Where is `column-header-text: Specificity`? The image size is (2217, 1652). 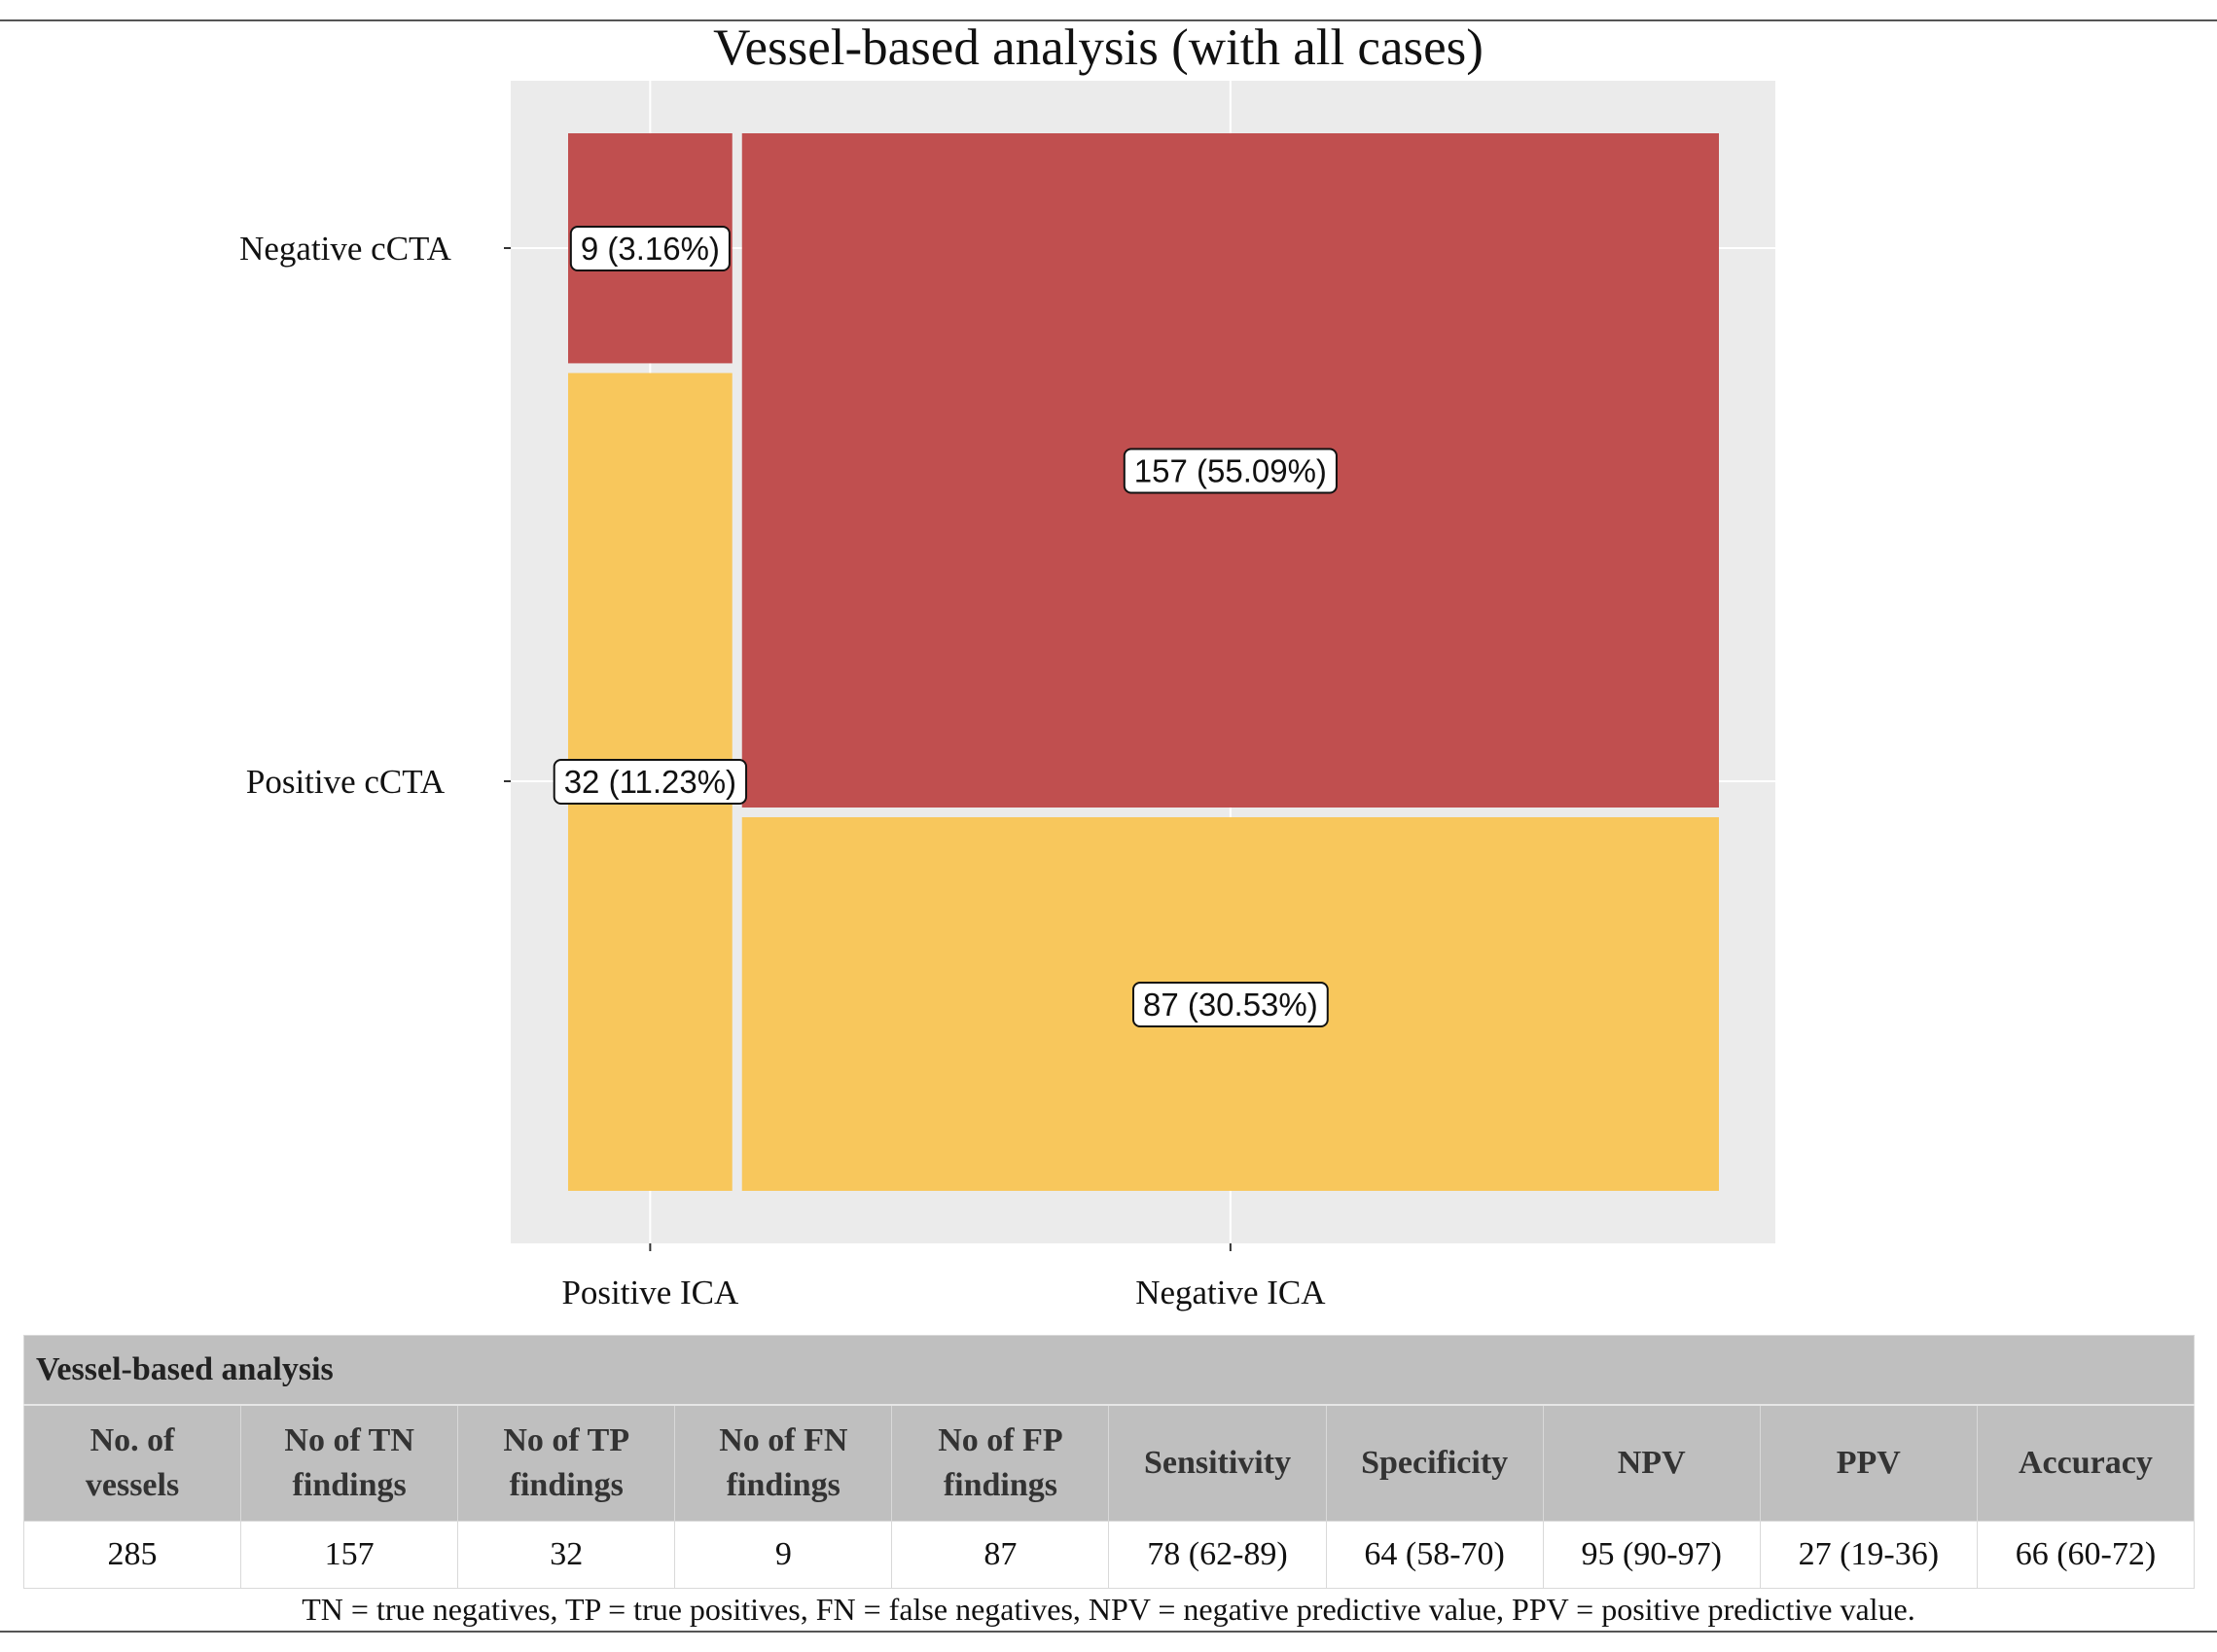 column-header-text: Specificity is located at coordinates (1435, 1463).